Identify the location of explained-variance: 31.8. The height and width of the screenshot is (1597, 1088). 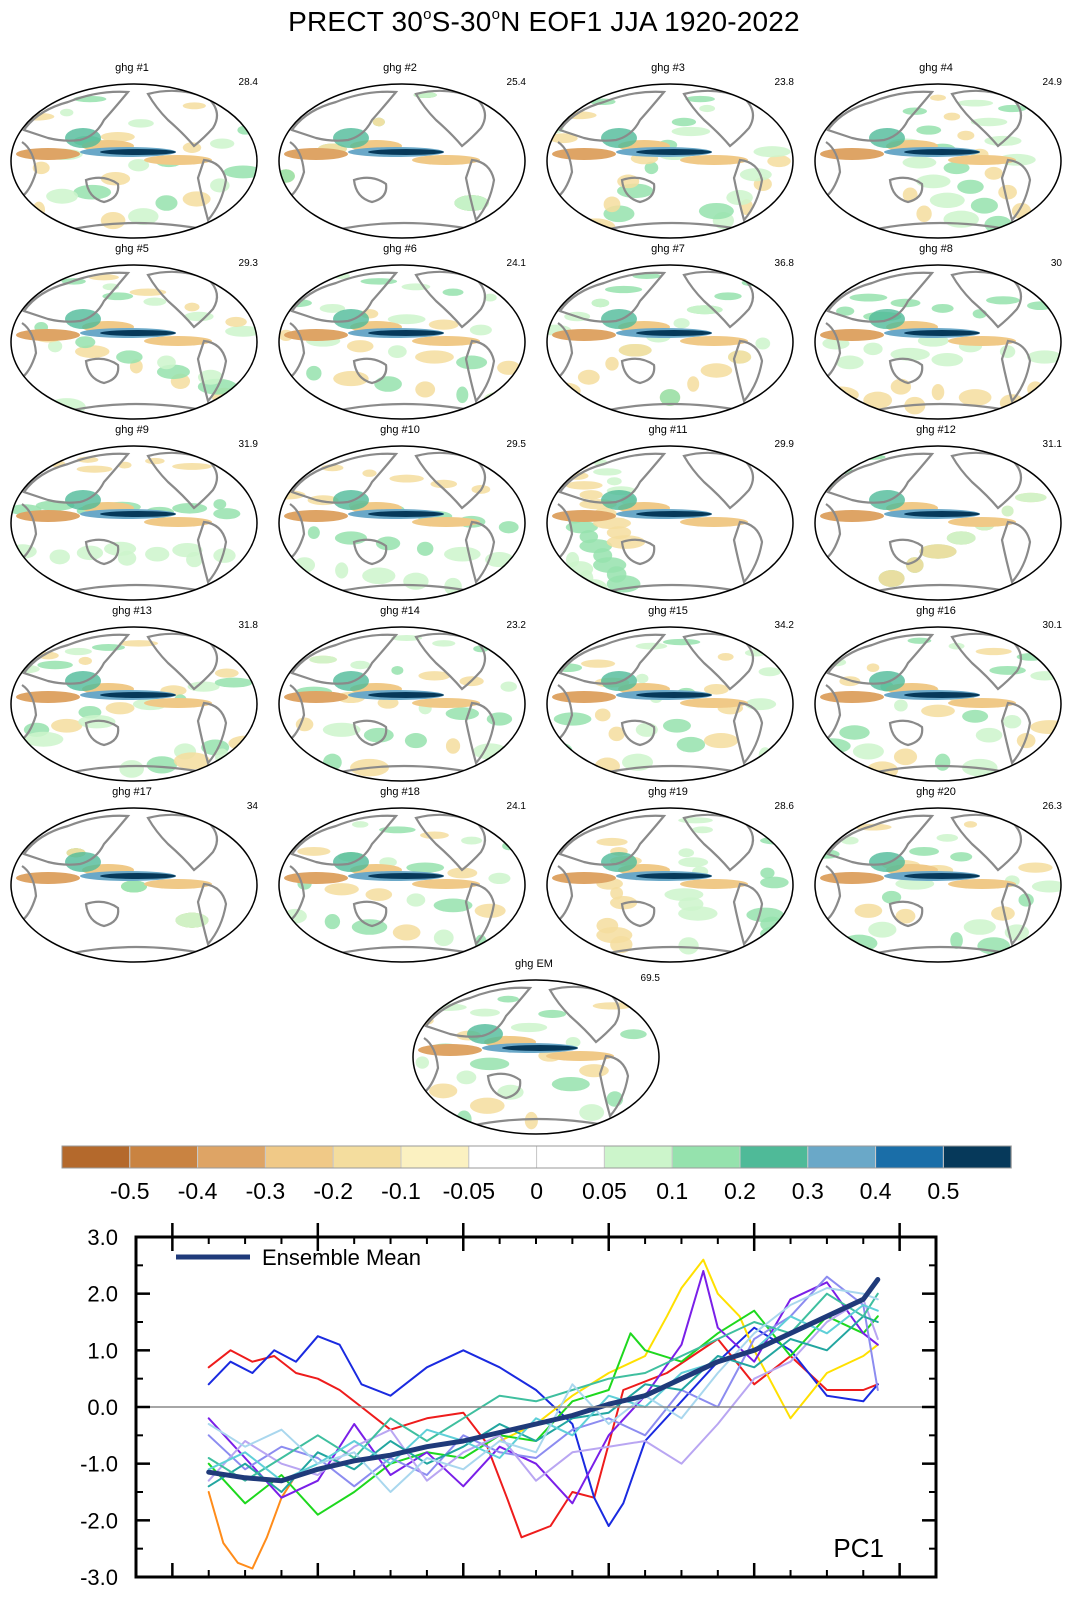
(248, 625).